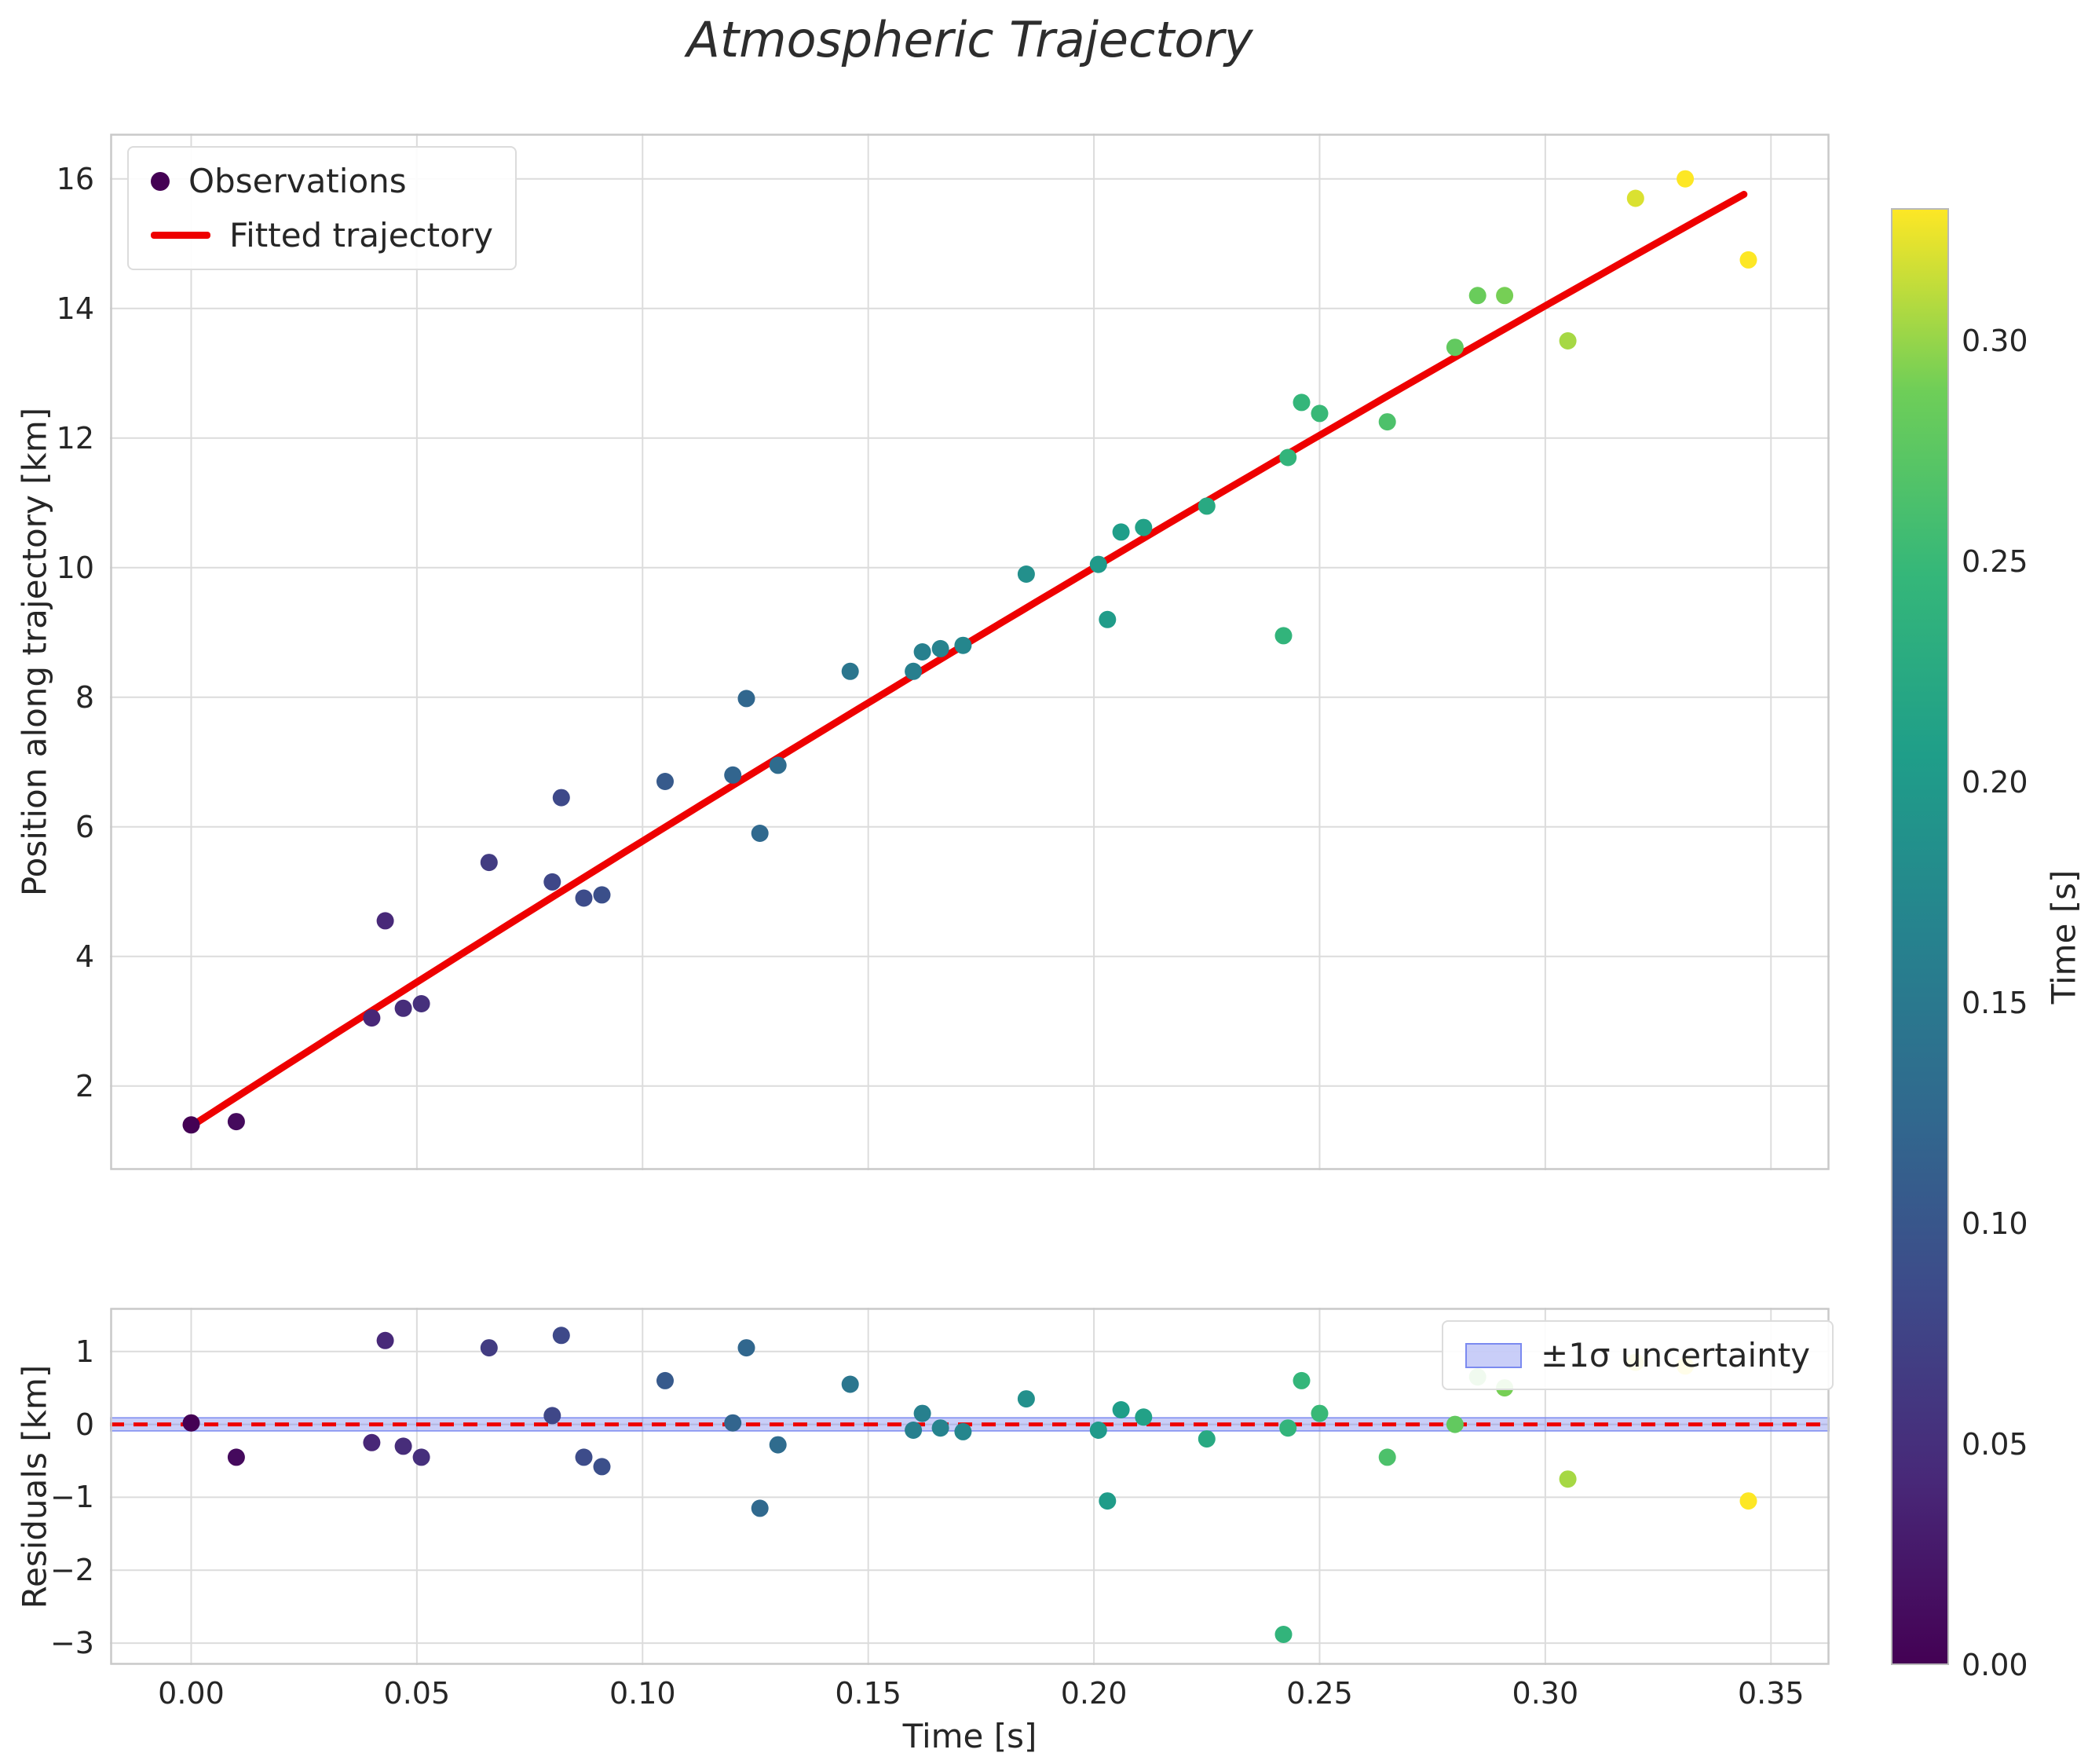 The image size is (2099, 1764). I want to click on colorbar-tick-label: 0.20, so click(1995, 782).